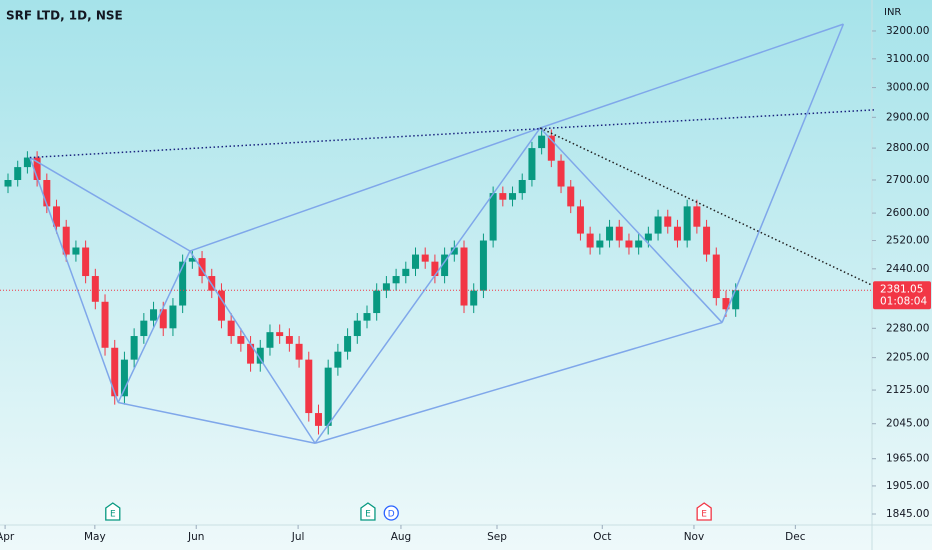 The width and height of the screenshot is (932, 550). Describe the element at coordinates (907, 390) in the screenshot. I see `y-tick-label: 2125.00` at that location.